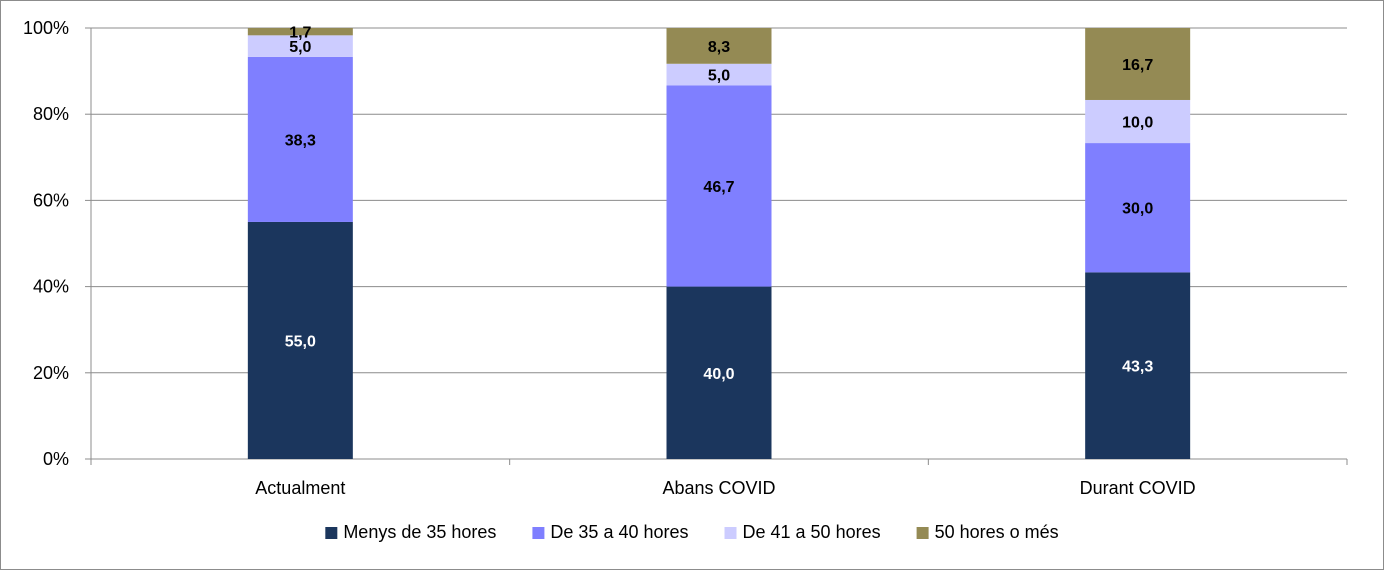 The height and width of the screenshot is (574, 1384). I want to click on x-category-label: Actualment, so click(300, 488).